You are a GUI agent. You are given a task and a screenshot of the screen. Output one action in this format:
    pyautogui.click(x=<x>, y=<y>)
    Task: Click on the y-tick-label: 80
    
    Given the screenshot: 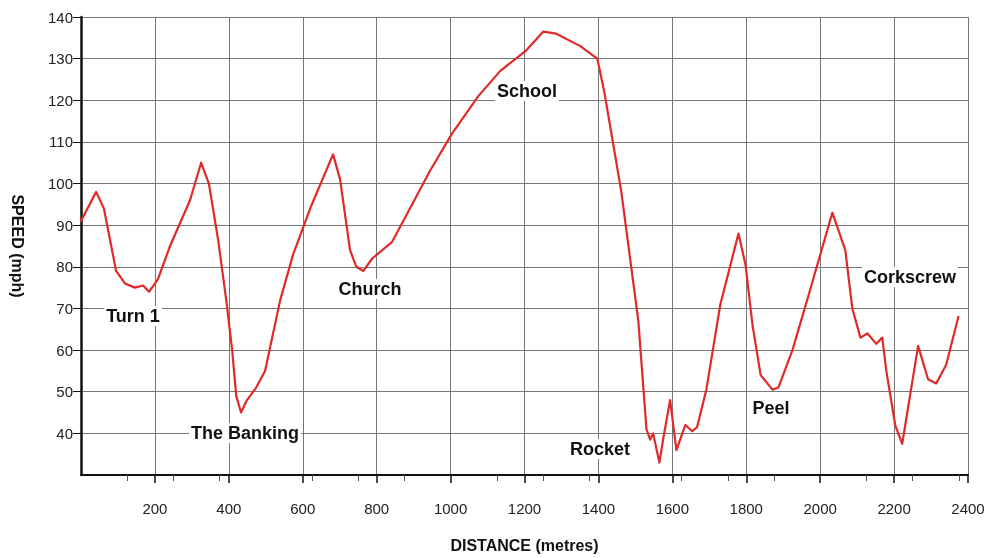 What is the action you would take?
    pyautogui.click(x=64, y=267)
    